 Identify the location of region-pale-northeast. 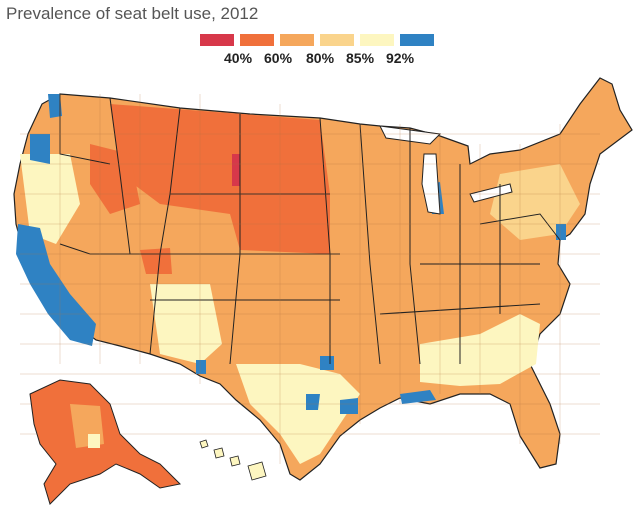
(535, 202).